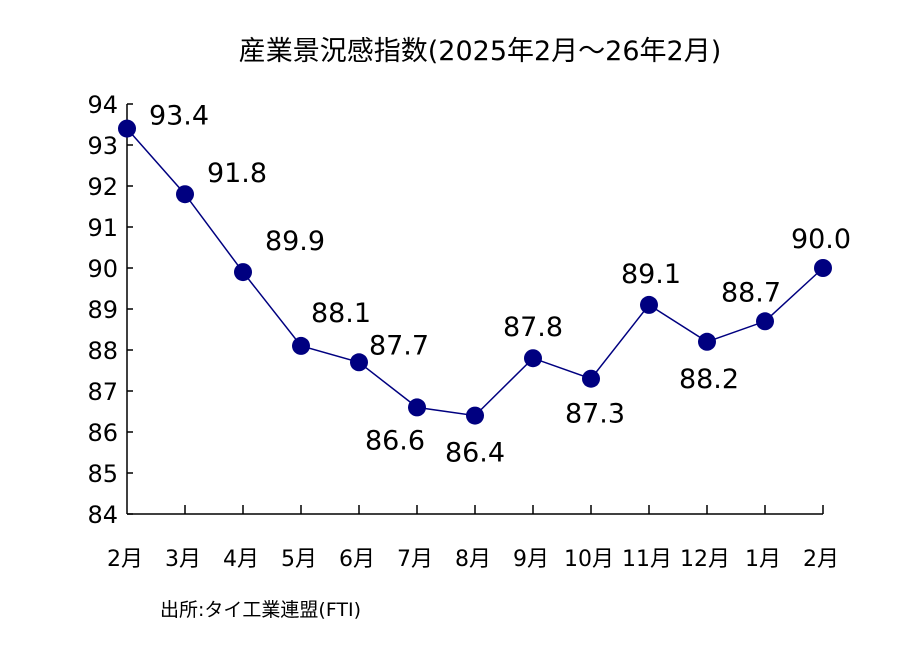  I want to click on y-tick-label: 86, so click(102, 433).